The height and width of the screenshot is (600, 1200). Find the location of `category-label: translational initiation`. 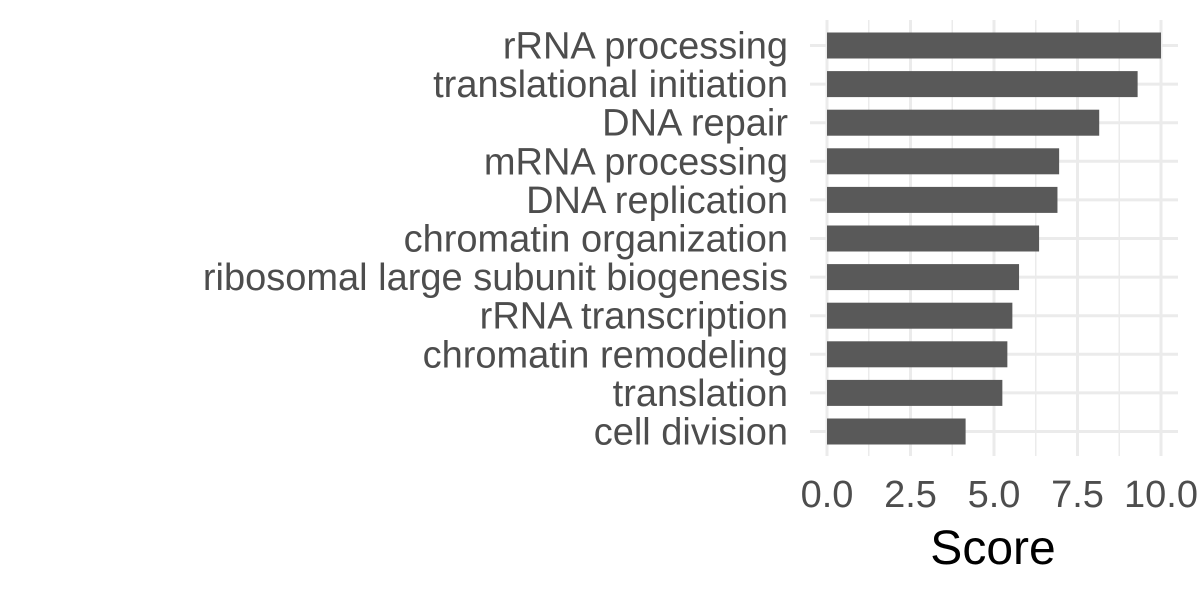

category-label: translational initiation is located at coordinates (610, 85).